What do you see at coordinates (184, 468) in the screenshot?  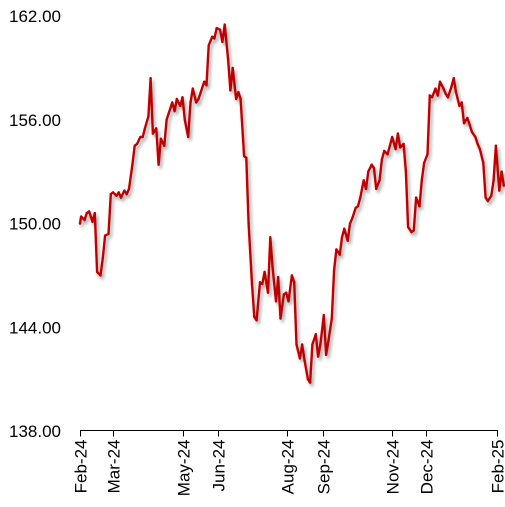 I see `x-tick-label: May-24` at bounding box center [184, 468].